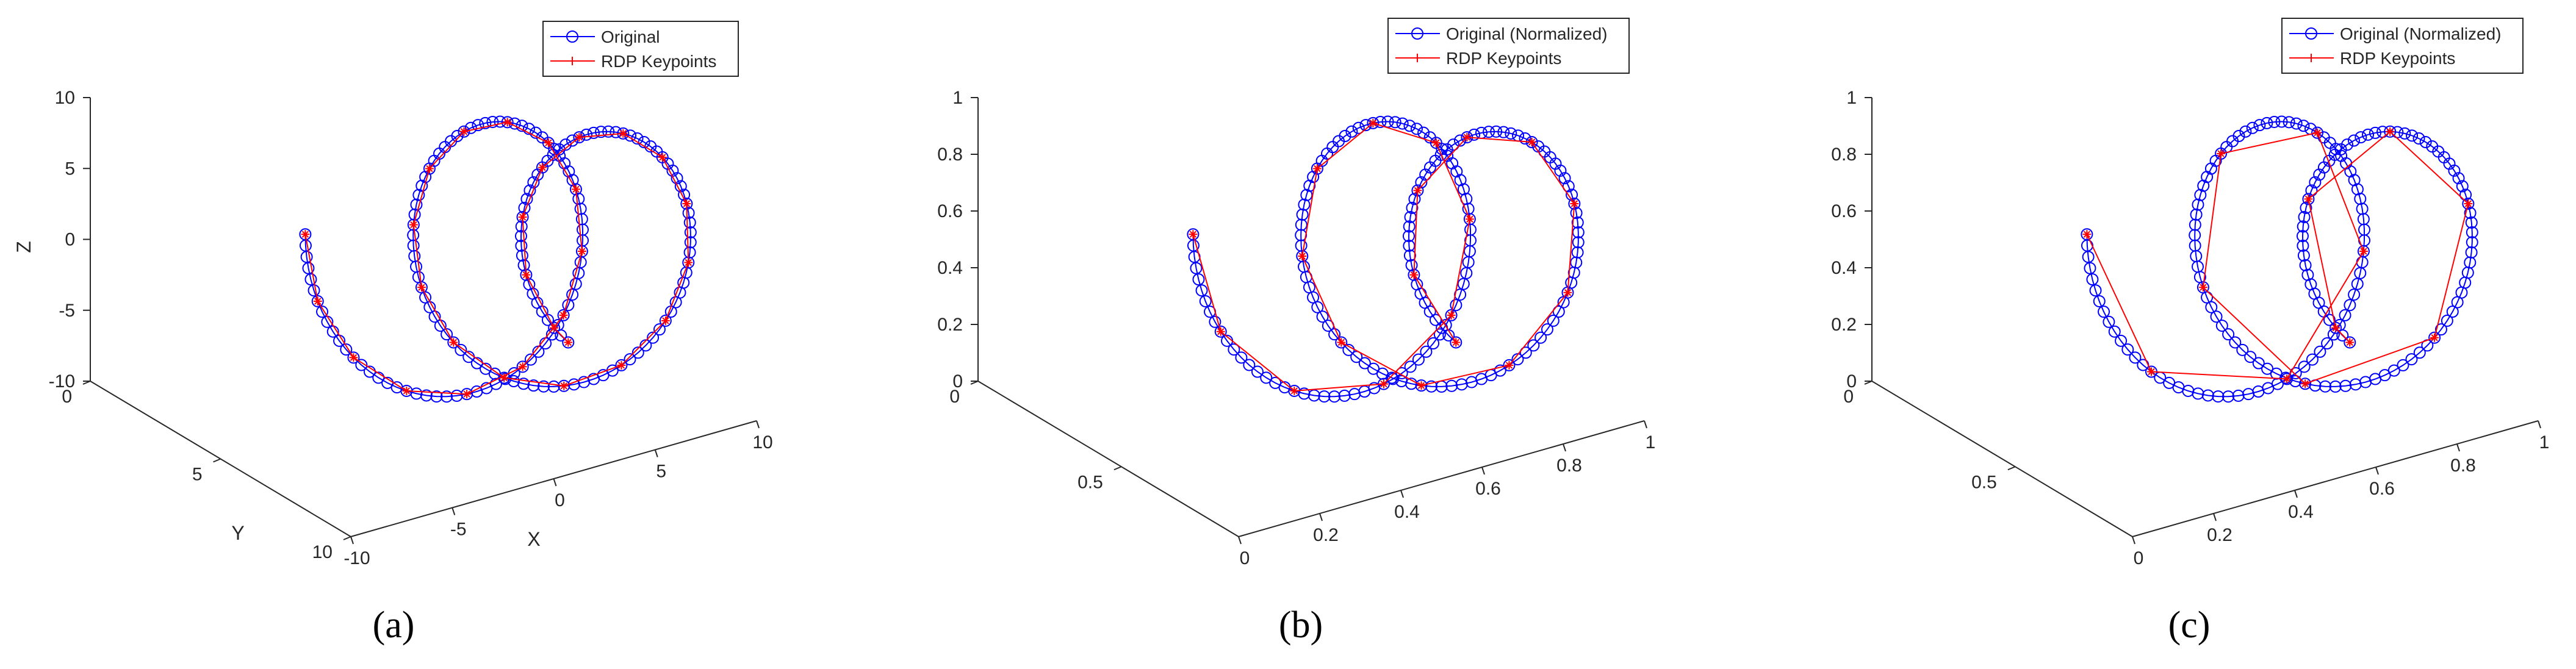 This screenshot has width=2576, height=669. What do you see at coordinates (357, 558) in the screenshot?
I see `x-tick-label: -10` at bounding box center [357, 558].